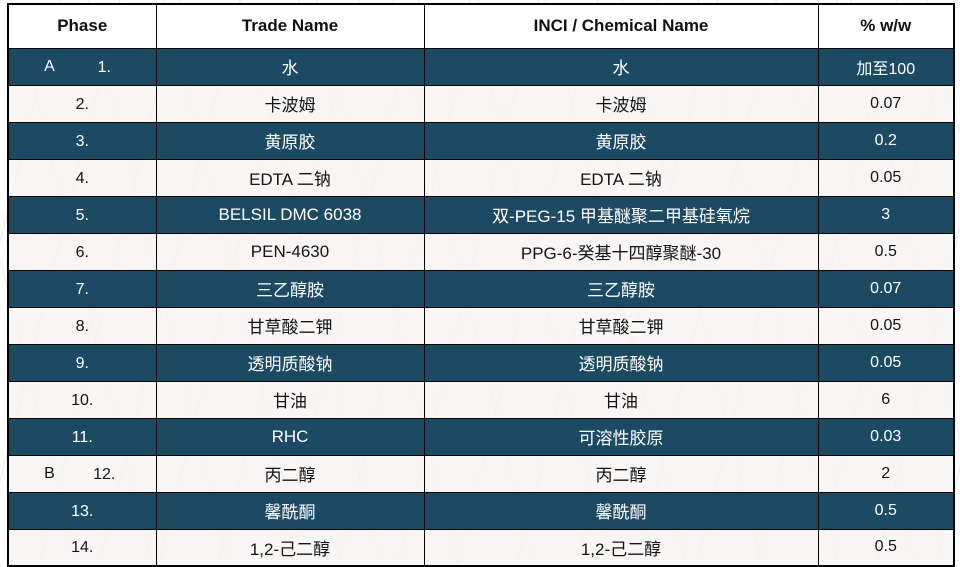  I want to click on table-row: 14. 1,2-己二醇 1,2-己二醇 0.5, so click(481, 547).